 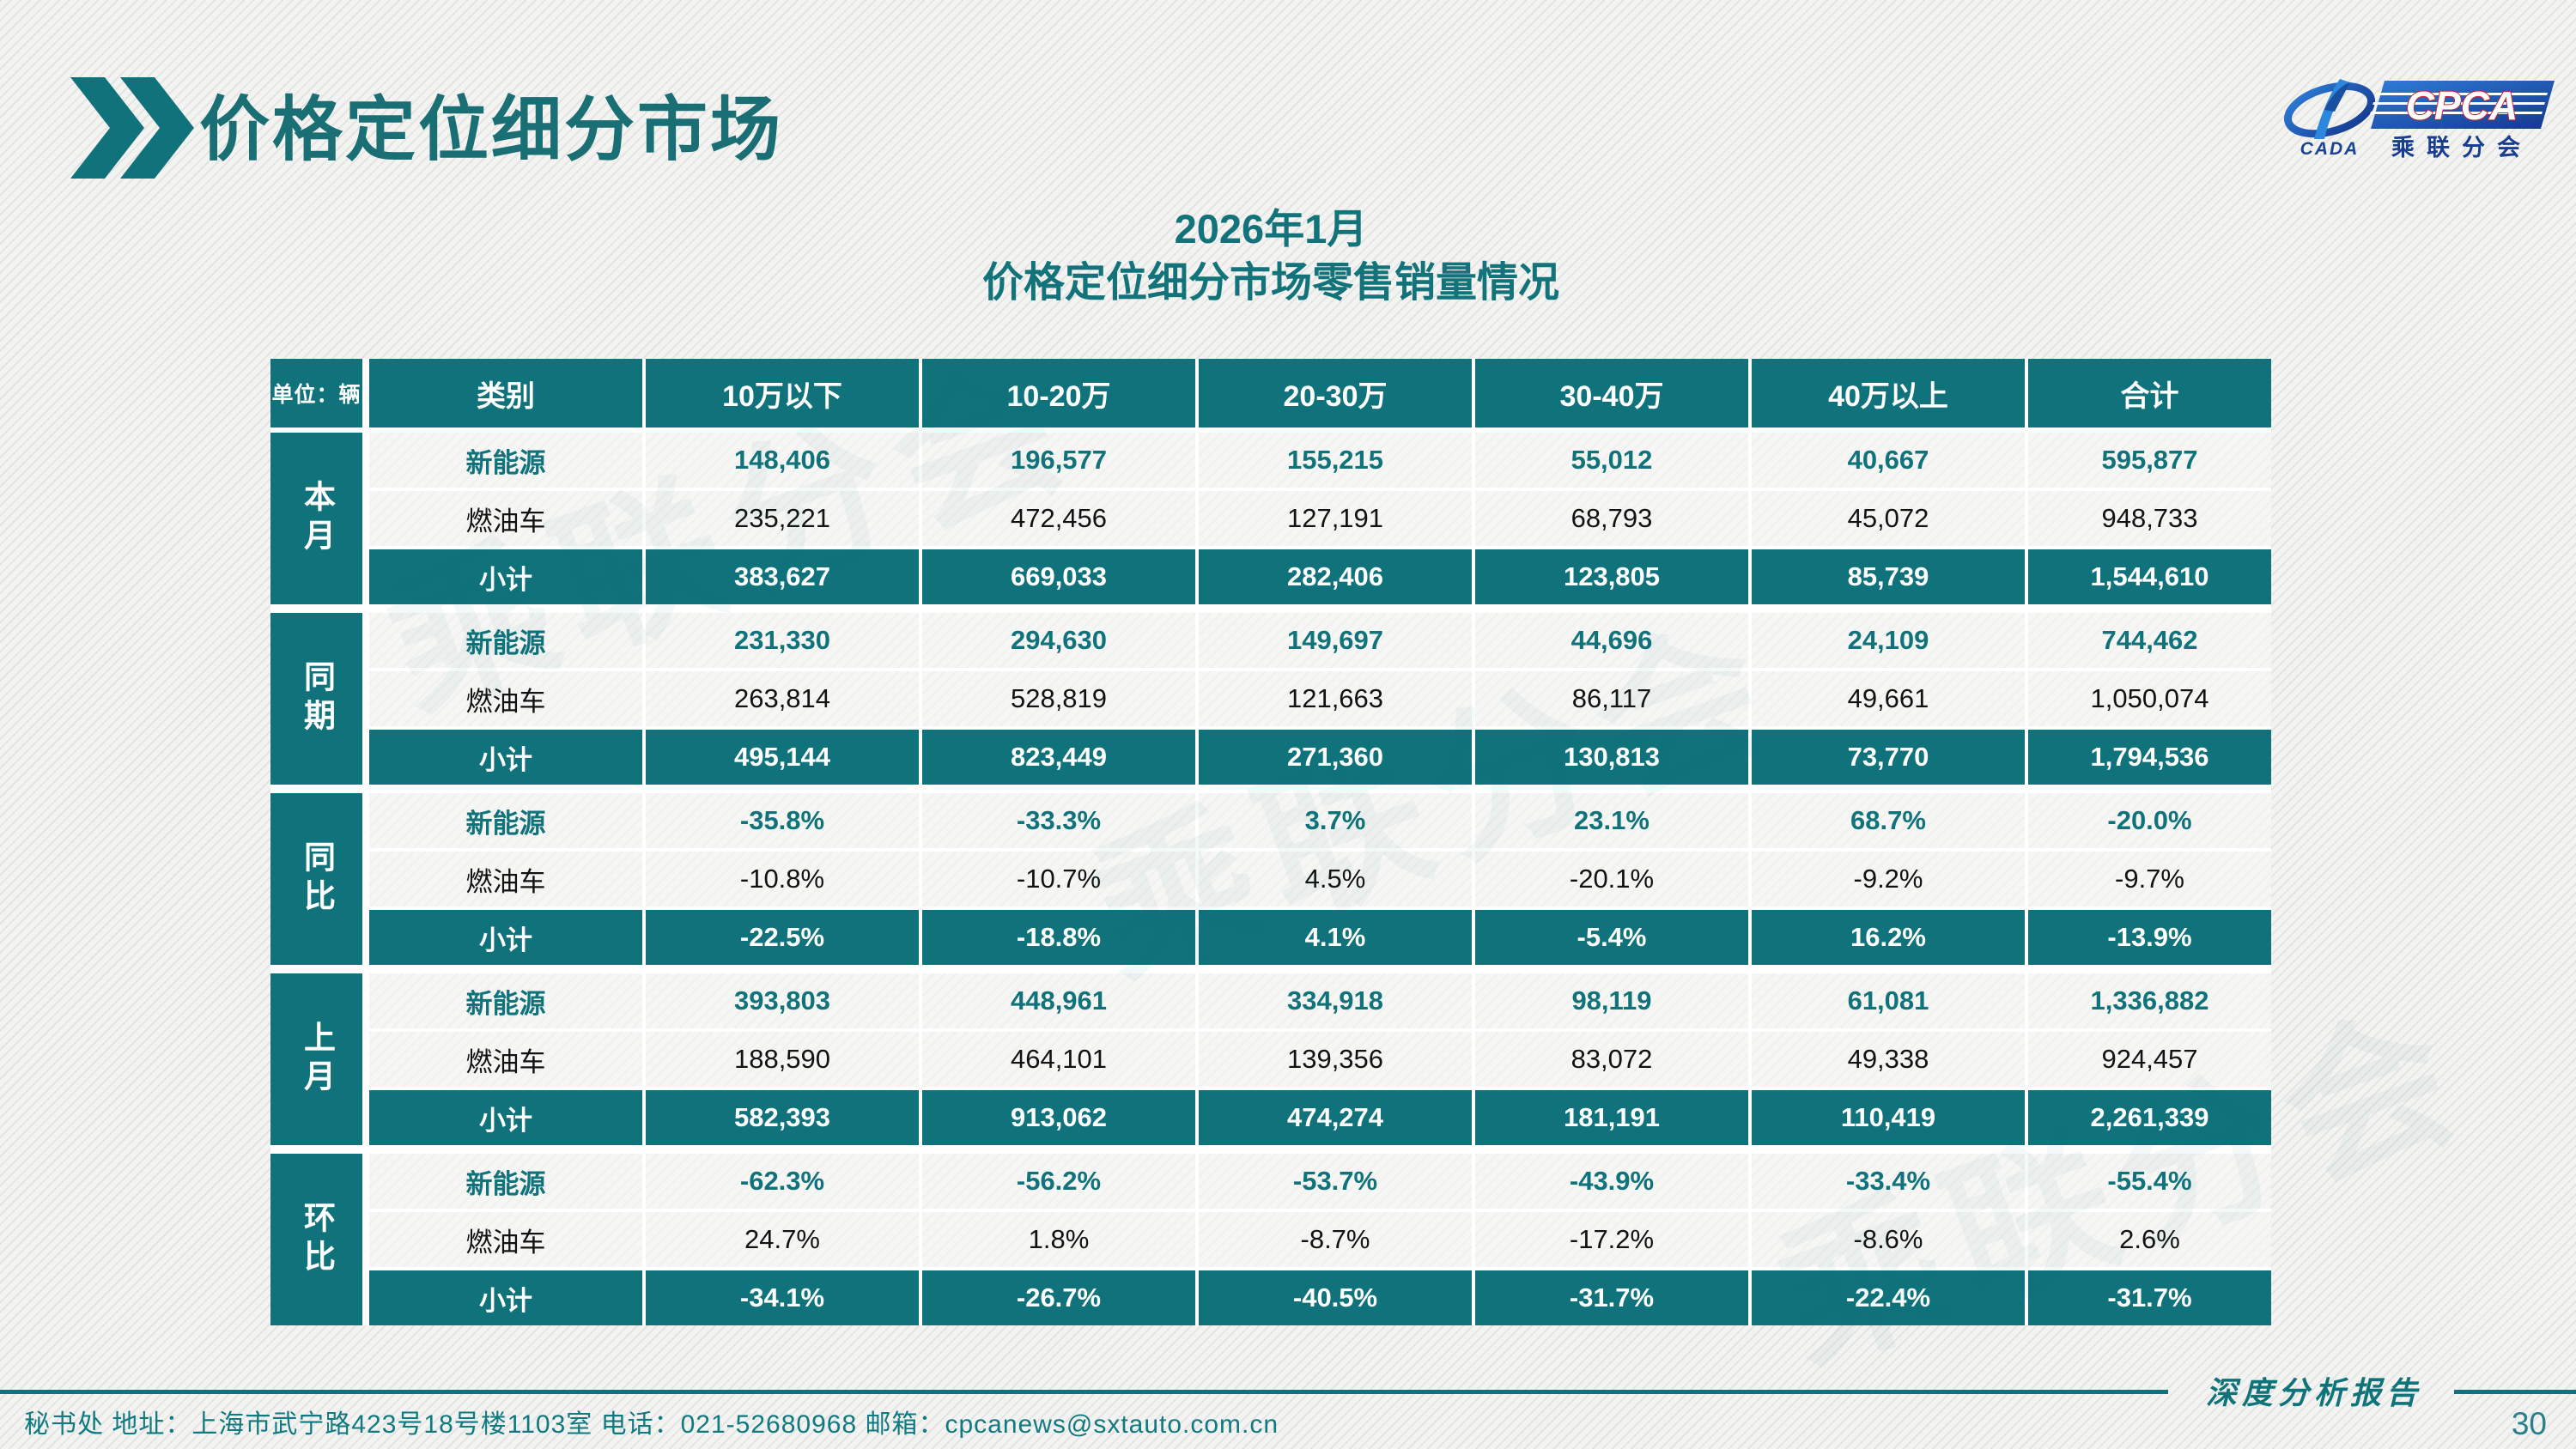 What do you see at coordinates (316, 1059) in the screenshot?
I see `row-group-label: 上月` at bounding box center [316, 1059].